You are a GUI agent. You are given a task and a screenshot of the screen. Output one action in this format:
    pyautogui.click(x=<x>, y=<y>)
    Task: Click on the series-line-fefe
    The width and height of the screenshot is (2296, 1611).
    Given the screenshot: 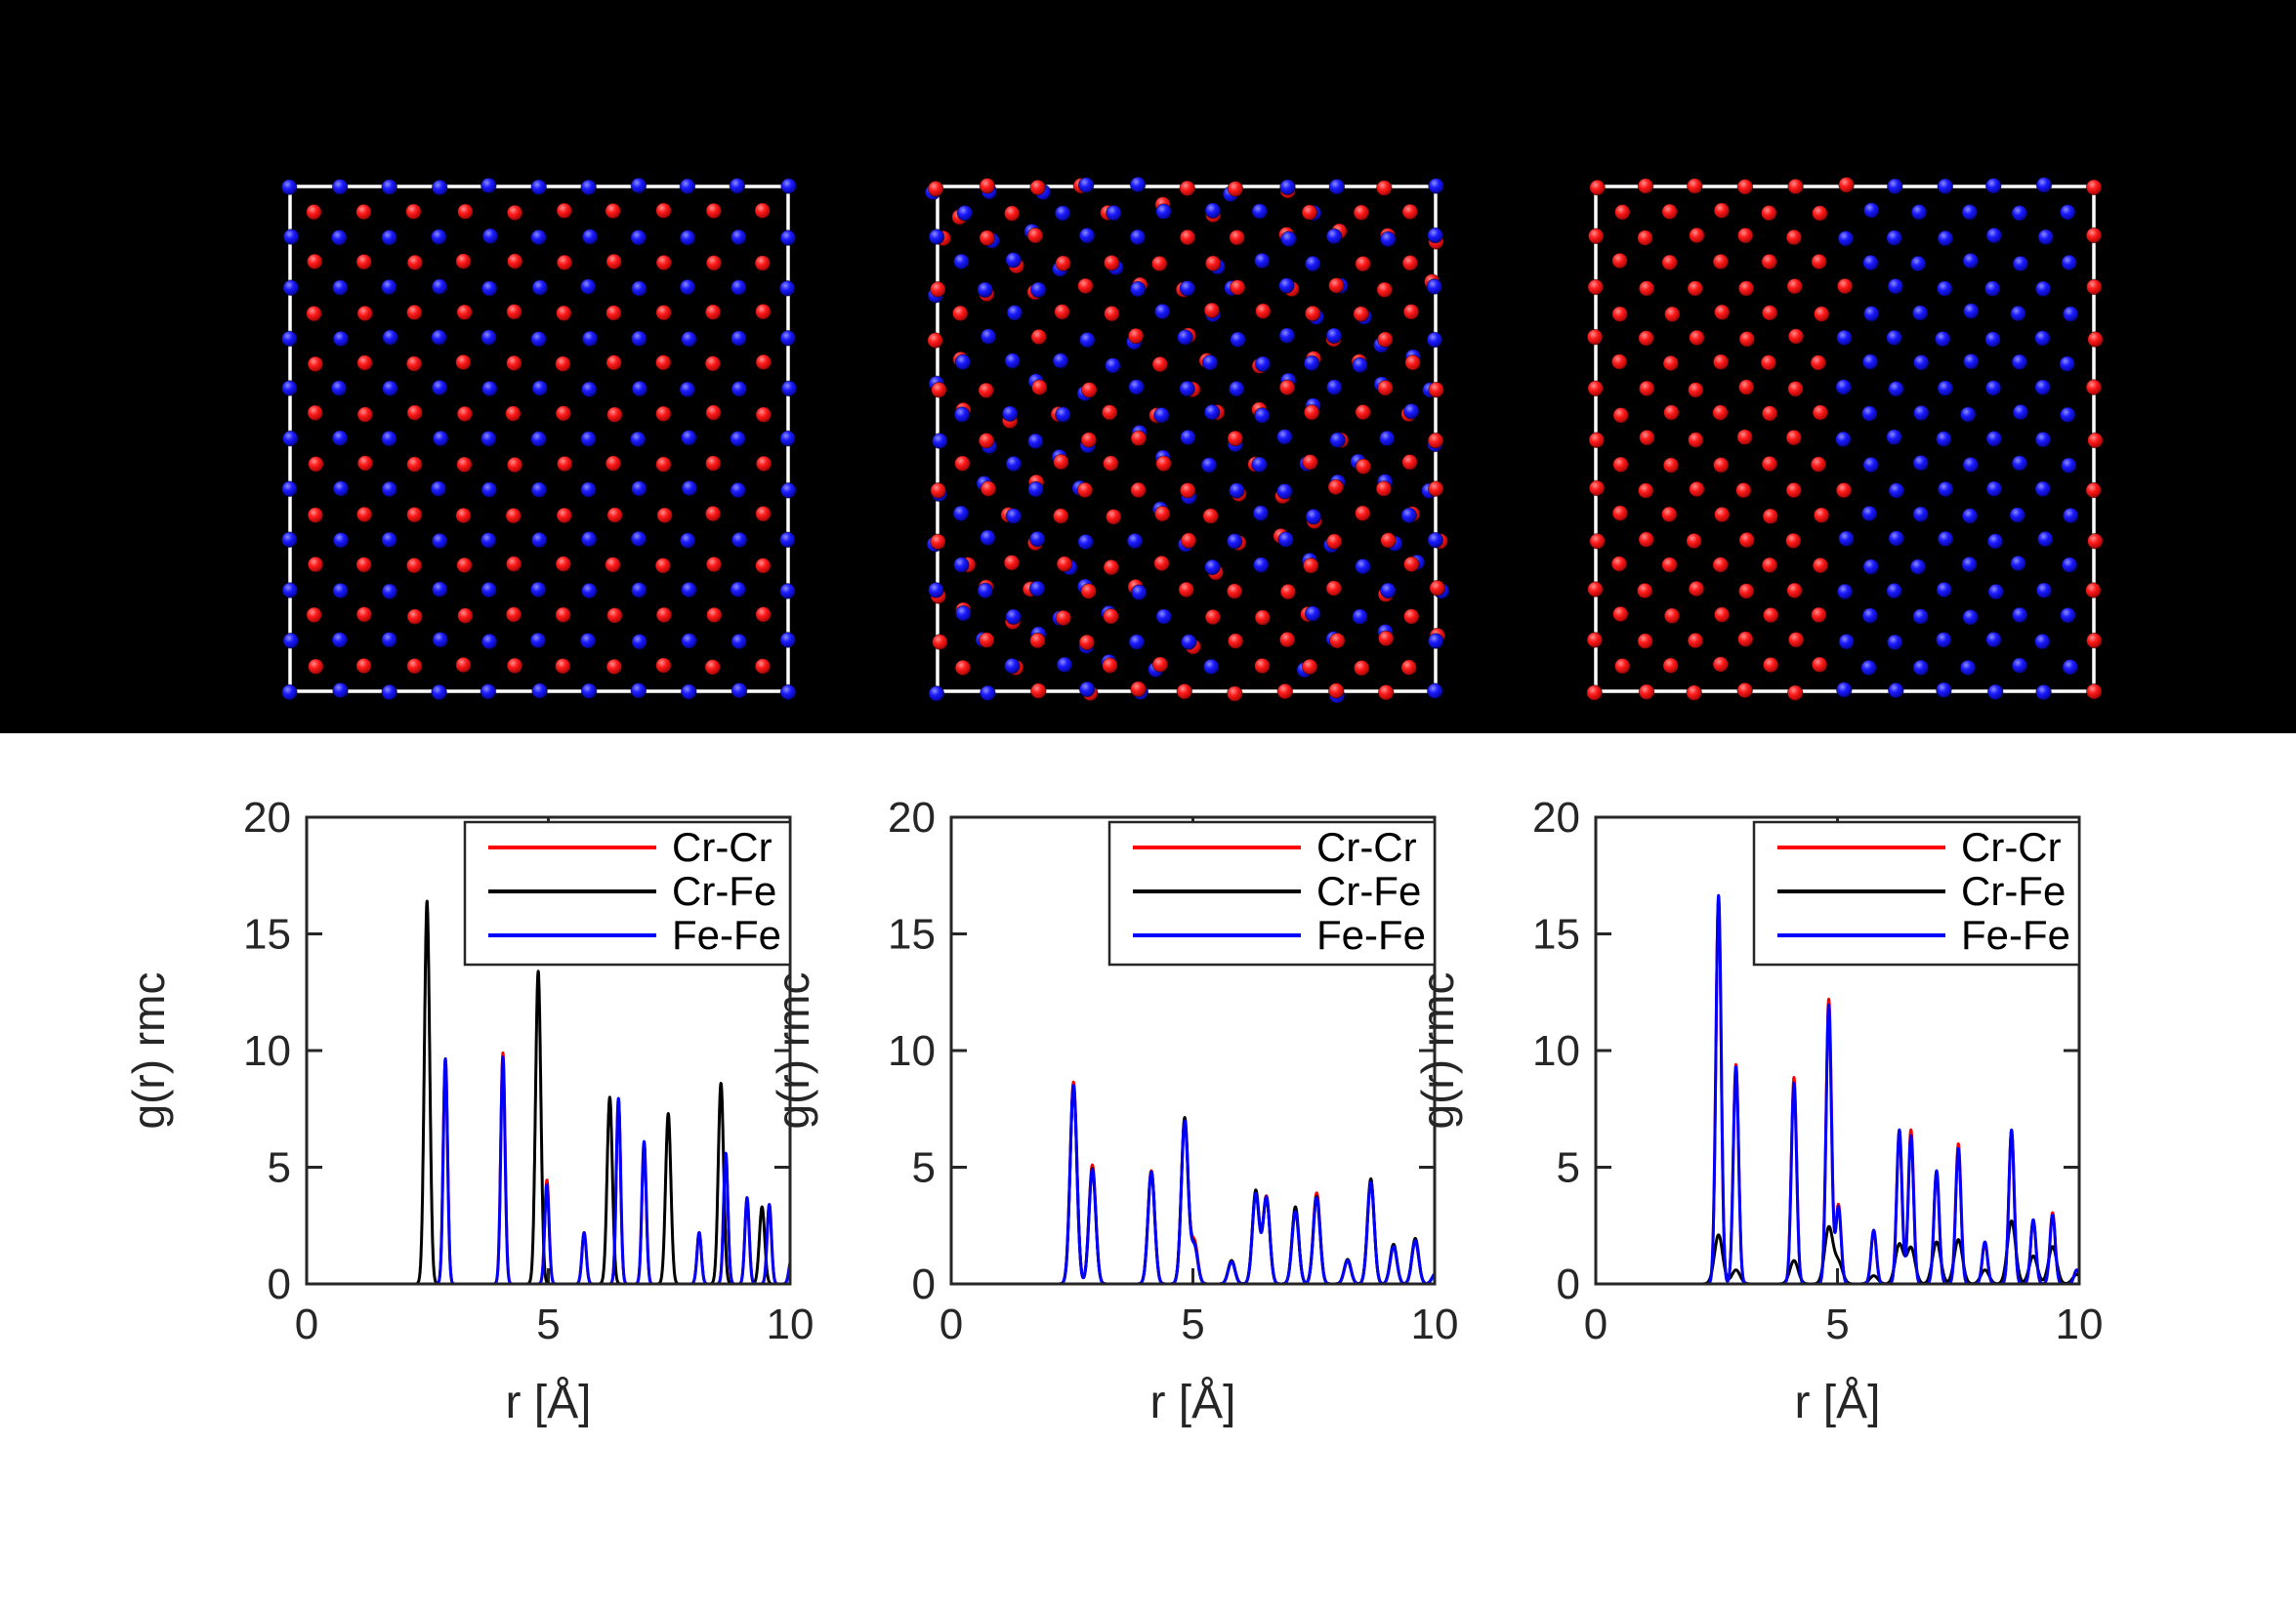 What is the action you would take?
    pyautogui.click(x=1193, y=1185)
    